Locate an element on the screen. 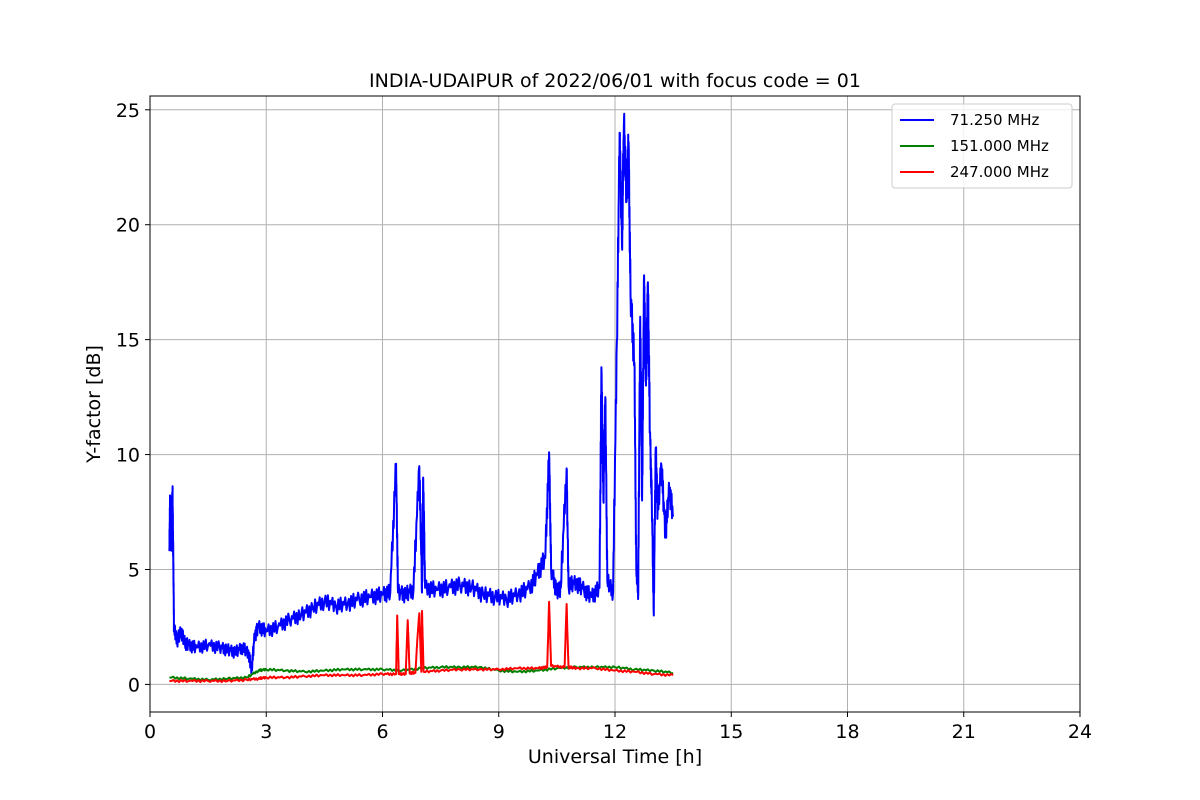 Image resolution: width=1200 pixels, height=800 pixels. x-tick-label: 9 is located at coordinates (499, 732).